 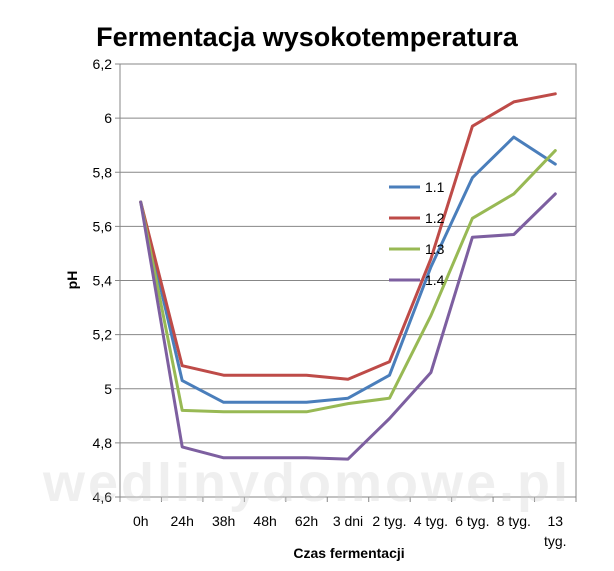 I want to click on x-tick-label: 4 tyg., so click(x=431, y=521).